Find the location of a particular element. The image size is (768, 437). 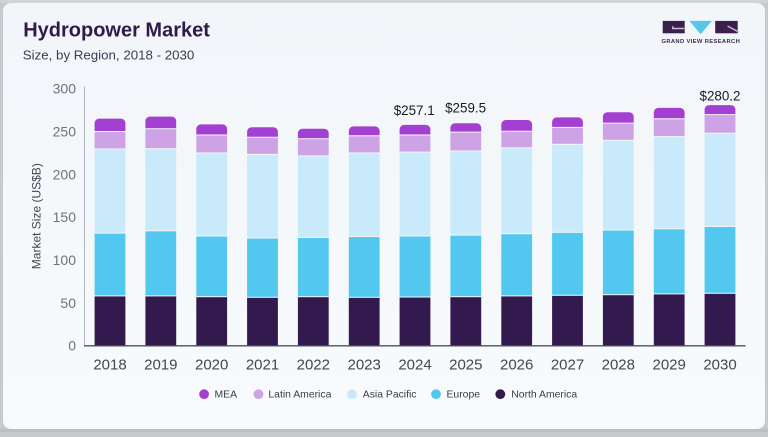

svg-text: Market Size (US$B) is located at coordinates (37, 216).